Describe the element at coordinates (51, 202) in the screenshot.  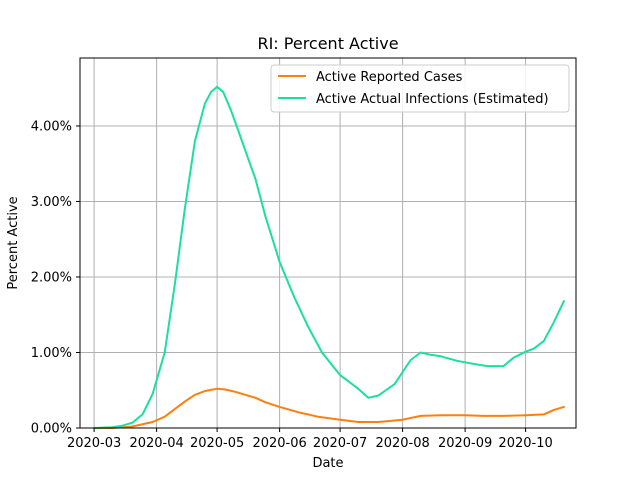
I see `y-tick-label: 3.00%` at that location.